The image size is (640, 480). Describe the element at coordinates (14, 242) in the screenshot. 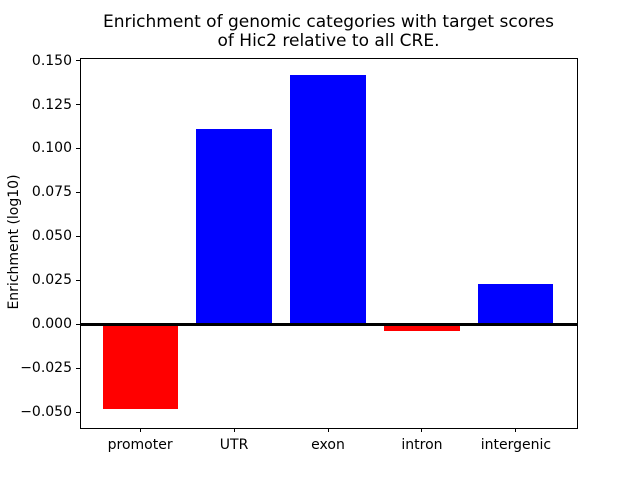

I see `y-axis-label: Enrichment (log10)` at that location.